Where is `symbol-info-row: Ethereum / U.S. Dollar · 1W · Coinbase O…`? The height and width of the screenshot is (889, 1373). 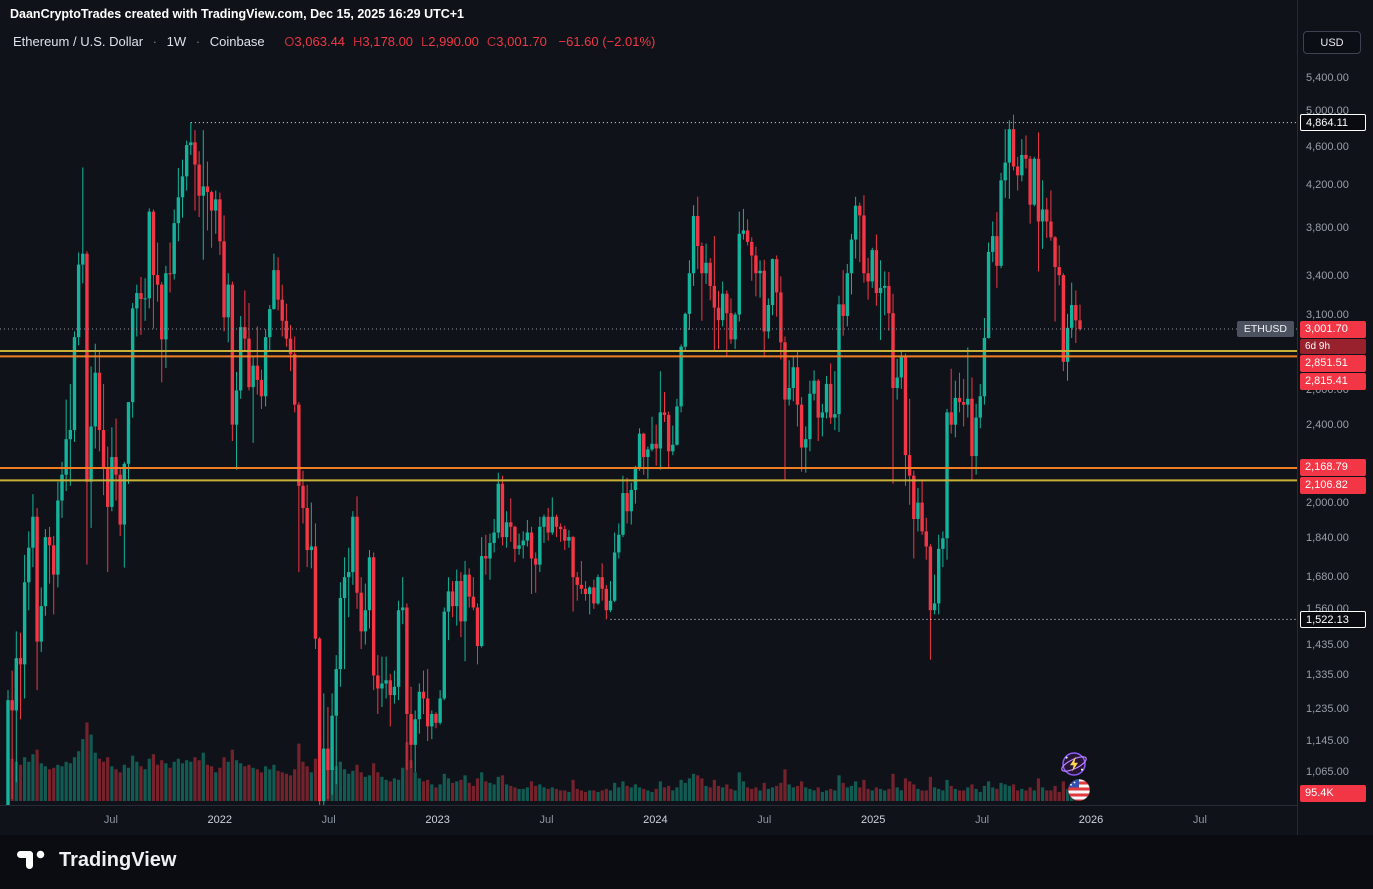
symbol-info-row: Ethereum / U.S. Dollar · 1W · Coinbase O… is located at coordinates (334, 41).